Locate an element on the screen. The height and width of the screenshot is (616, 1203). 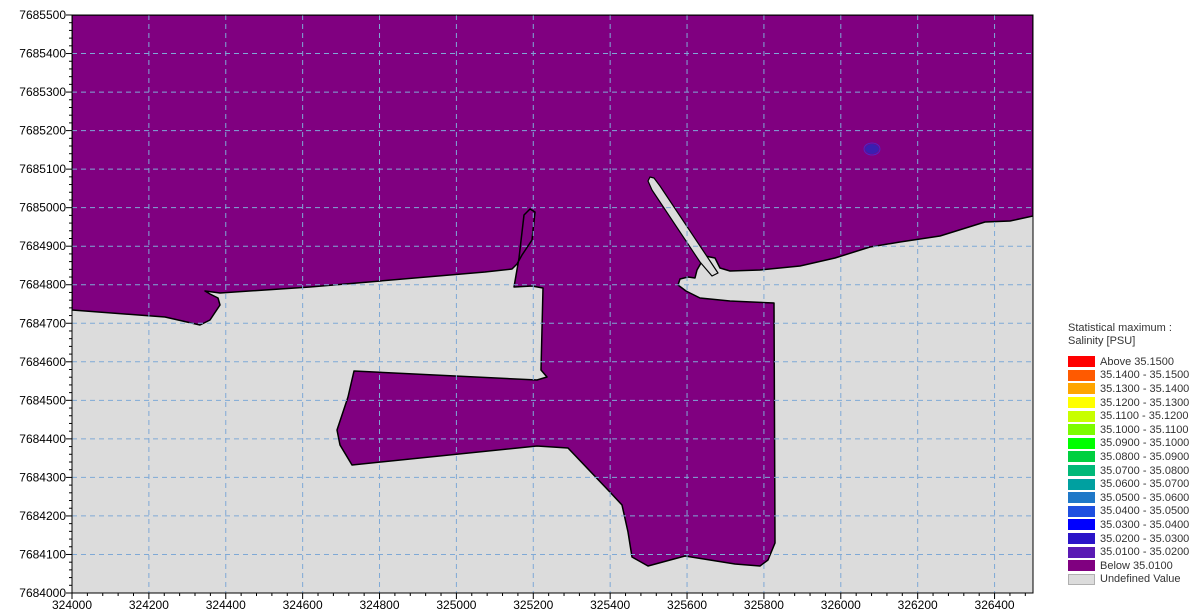
y-tick-label: 7684600 is located at coordinates (42, 362).